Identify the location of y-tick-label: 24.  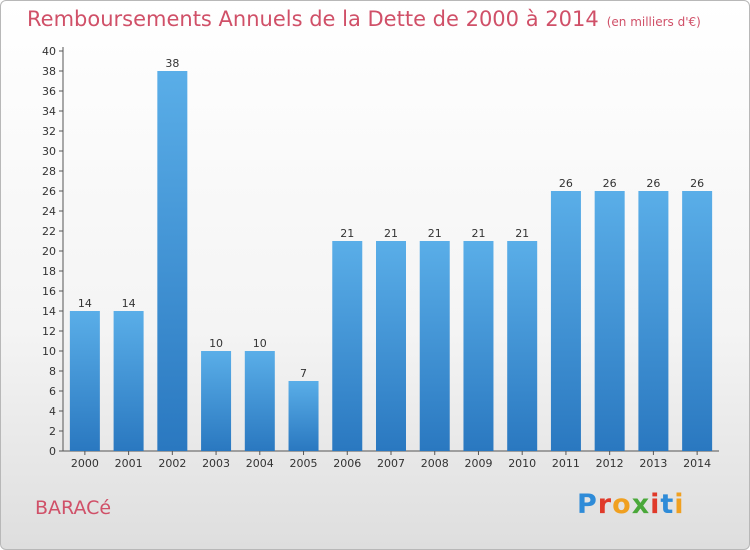
(49, 211).